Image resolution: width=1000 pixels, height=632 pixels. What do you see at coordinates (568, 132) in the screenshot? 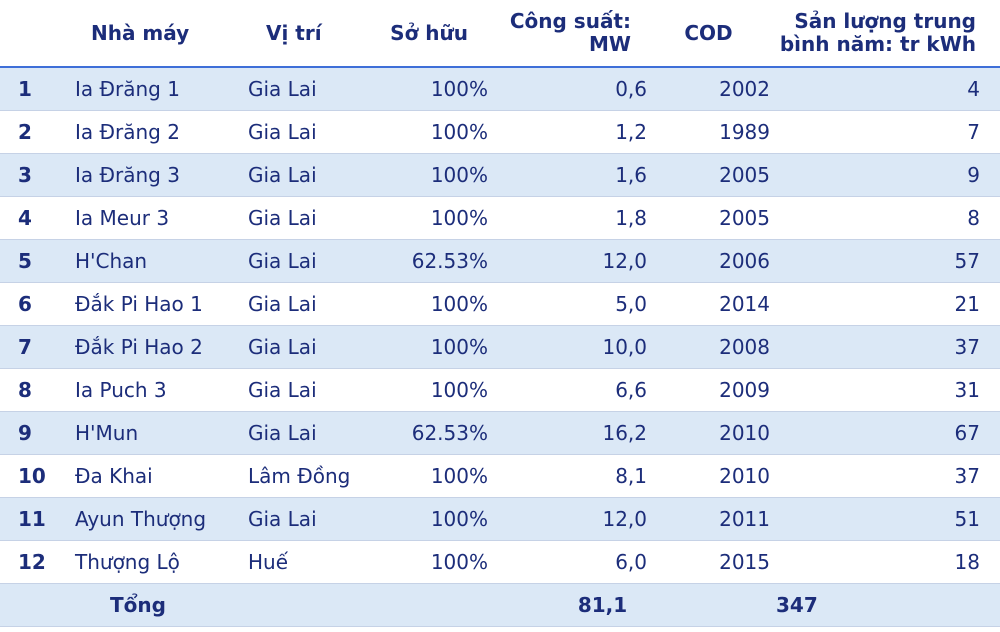
I see `plant-capacity: 1,2` at bounding box center [568, 132].